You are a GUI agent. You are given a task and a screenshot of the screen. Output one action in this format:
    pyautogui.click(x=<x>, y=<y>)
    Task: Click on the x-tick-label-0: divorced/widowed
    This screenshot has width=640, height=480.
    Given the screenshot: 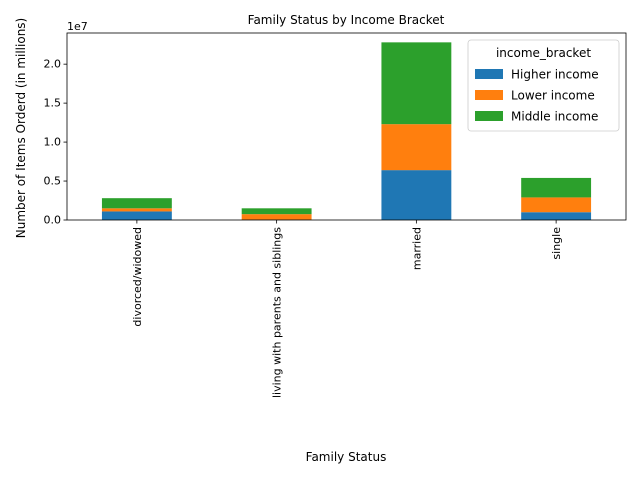 What is the action you would take?
    pyautogui.click(x=137, y=277)
    